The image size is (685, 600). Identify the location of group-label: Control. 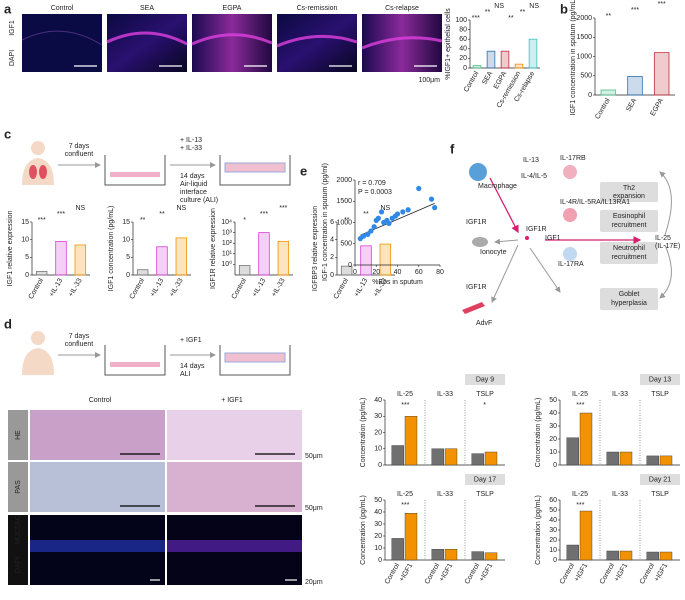
(62, 8).